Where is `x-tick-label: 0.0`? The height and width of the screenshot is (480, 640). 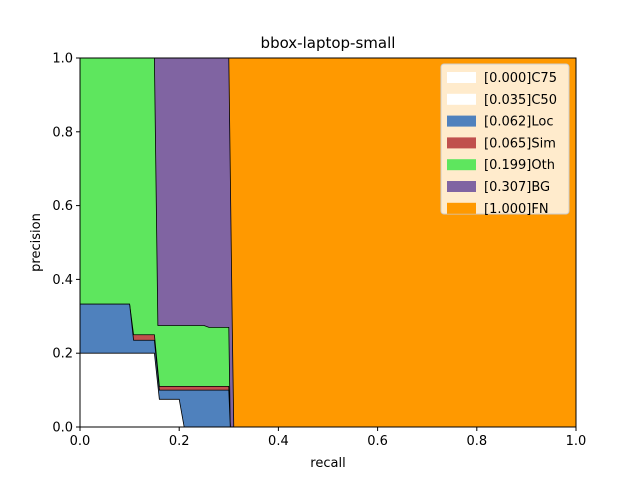 x-tick-label: 0.0 is located at coordinates (80, 441).